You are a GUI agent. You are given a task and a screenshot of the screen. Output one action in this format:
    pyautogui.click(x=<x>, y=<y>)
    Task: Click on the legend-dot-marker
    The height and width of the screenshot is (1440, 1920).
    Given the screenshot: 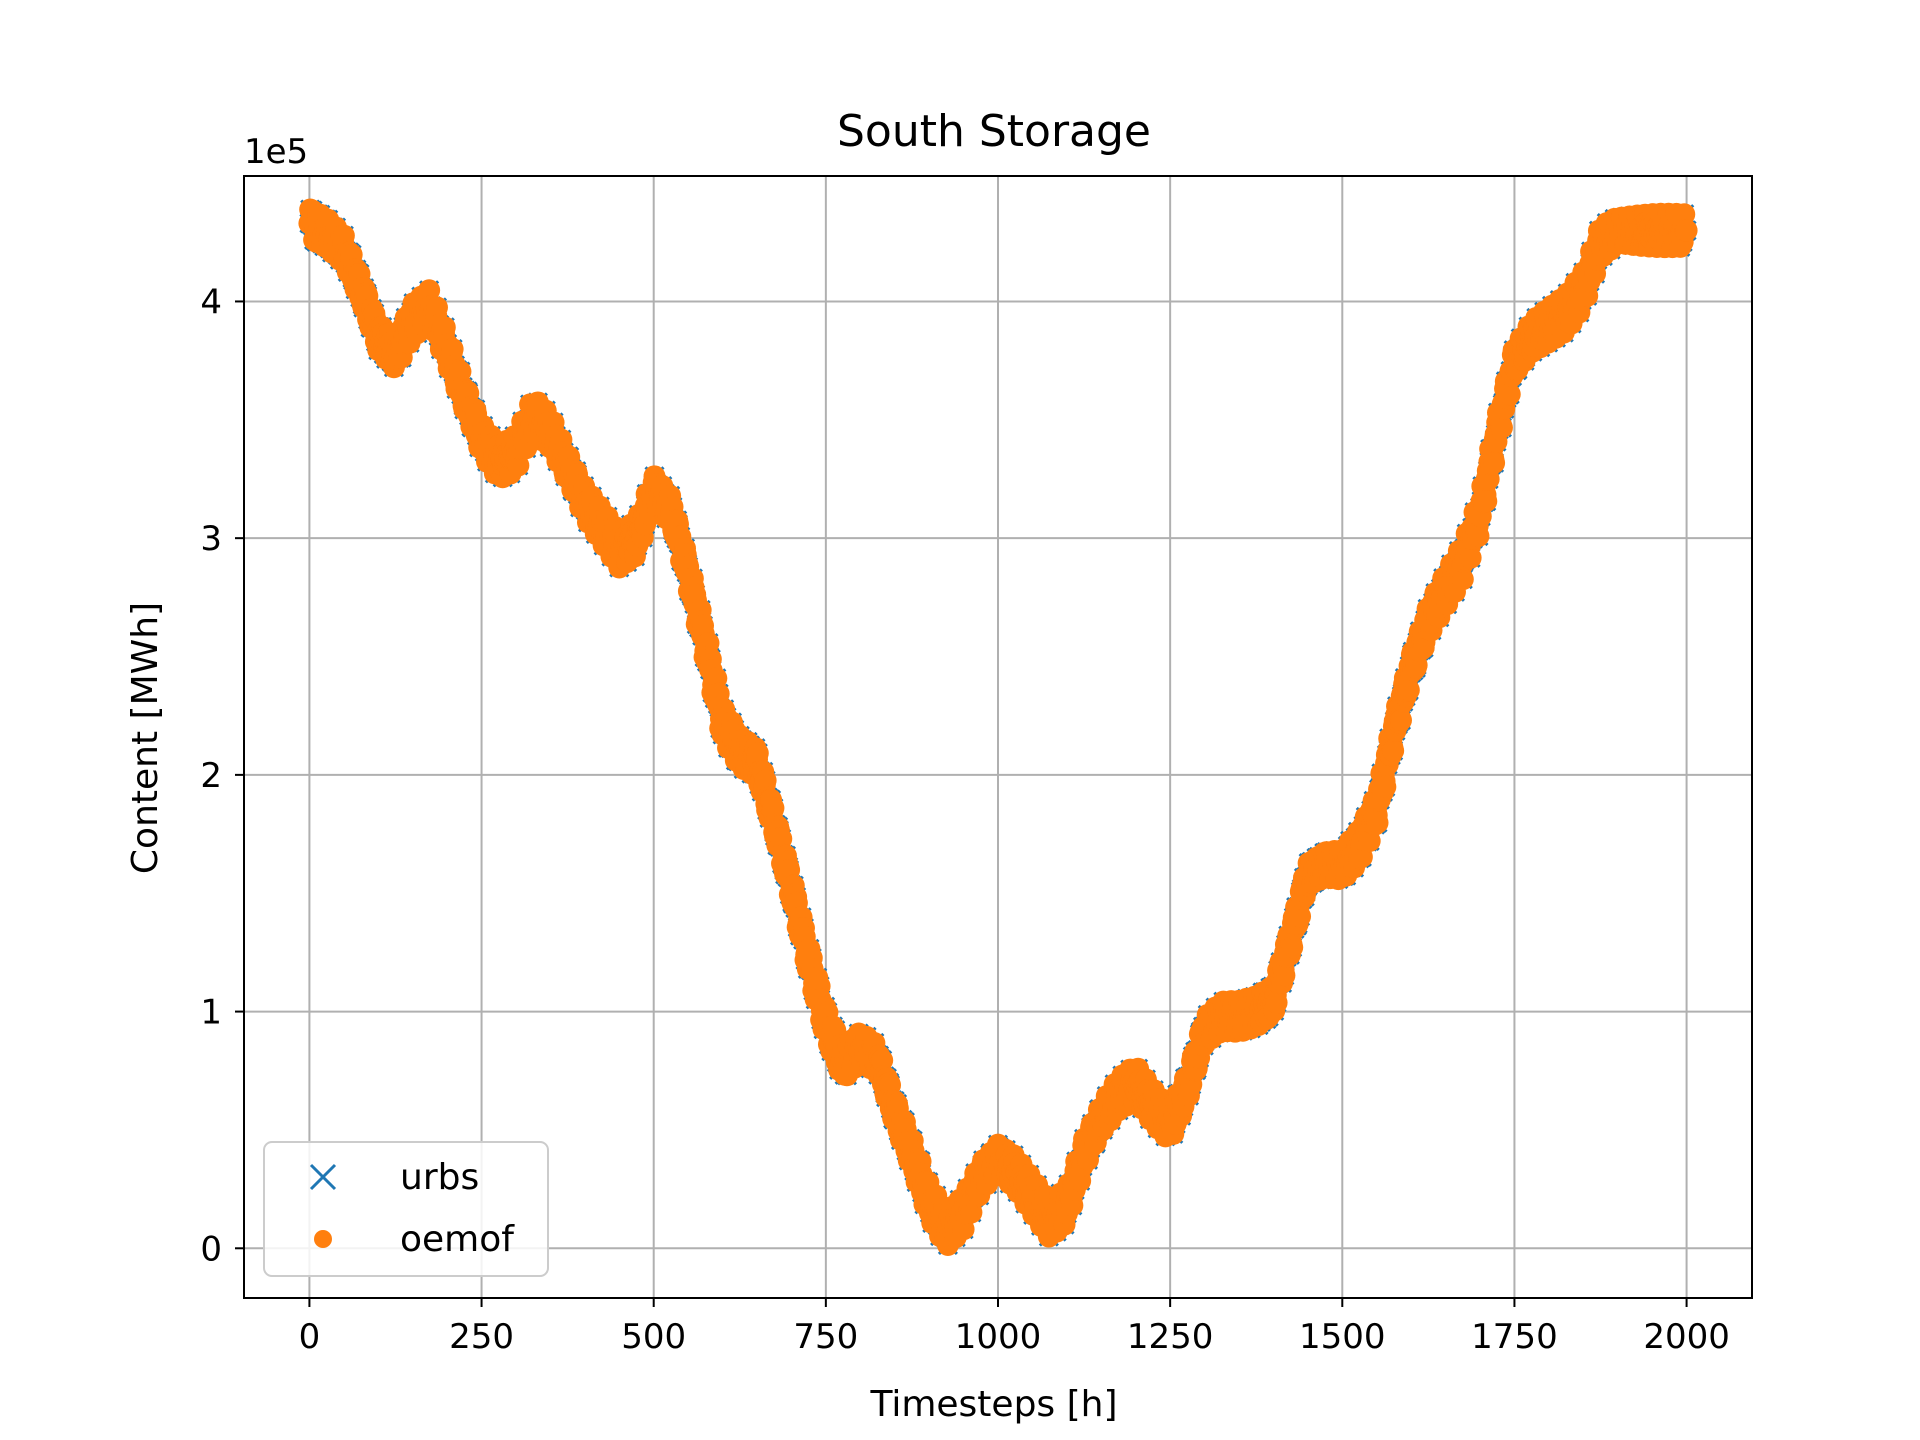 What is the action you would take?
    pyautogui.click(x=323, y=1239)
    